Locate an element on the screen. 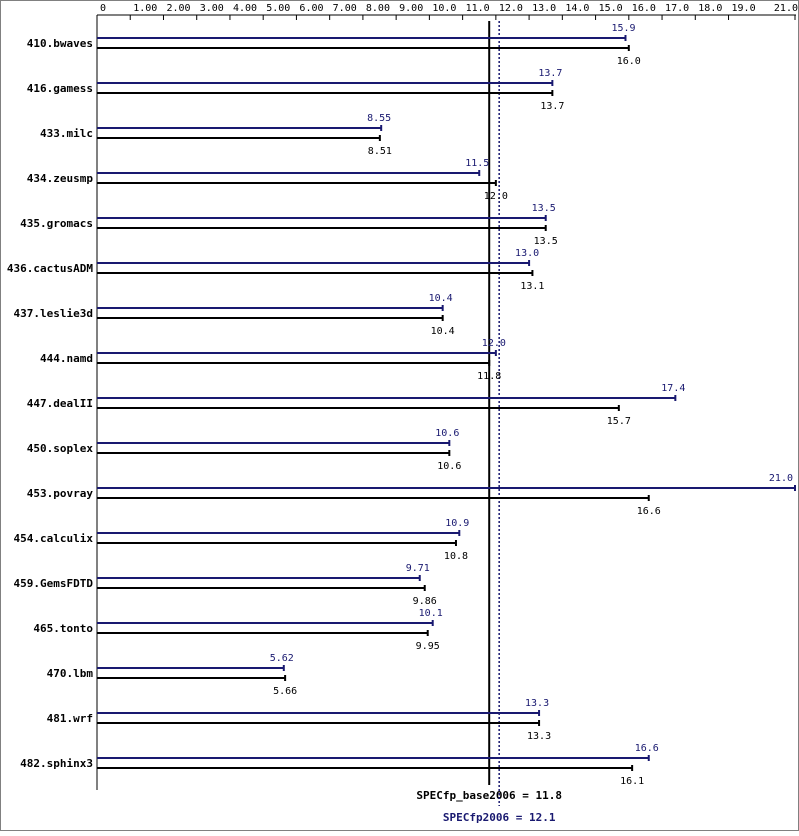  x-tick-label: 14.0 is located at coordinates (577, 8).